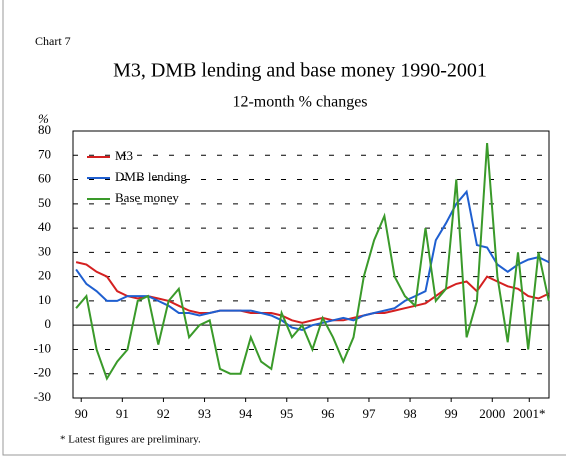  Describe the element at coordinates (42, 396) in the screenshot. I see `y-tick-label: -30` at that location.